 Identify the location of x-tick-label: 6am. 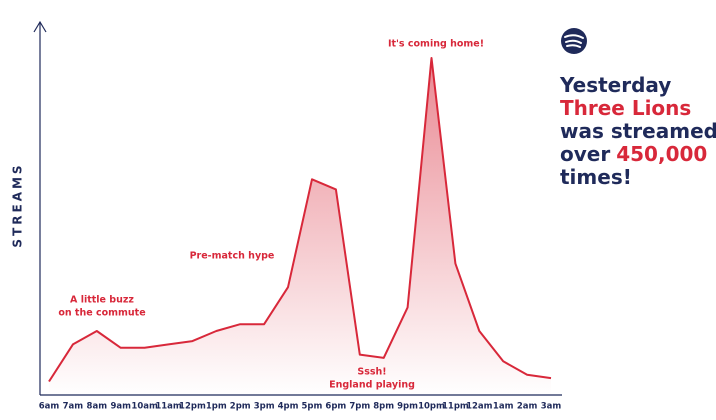
(49, 407).